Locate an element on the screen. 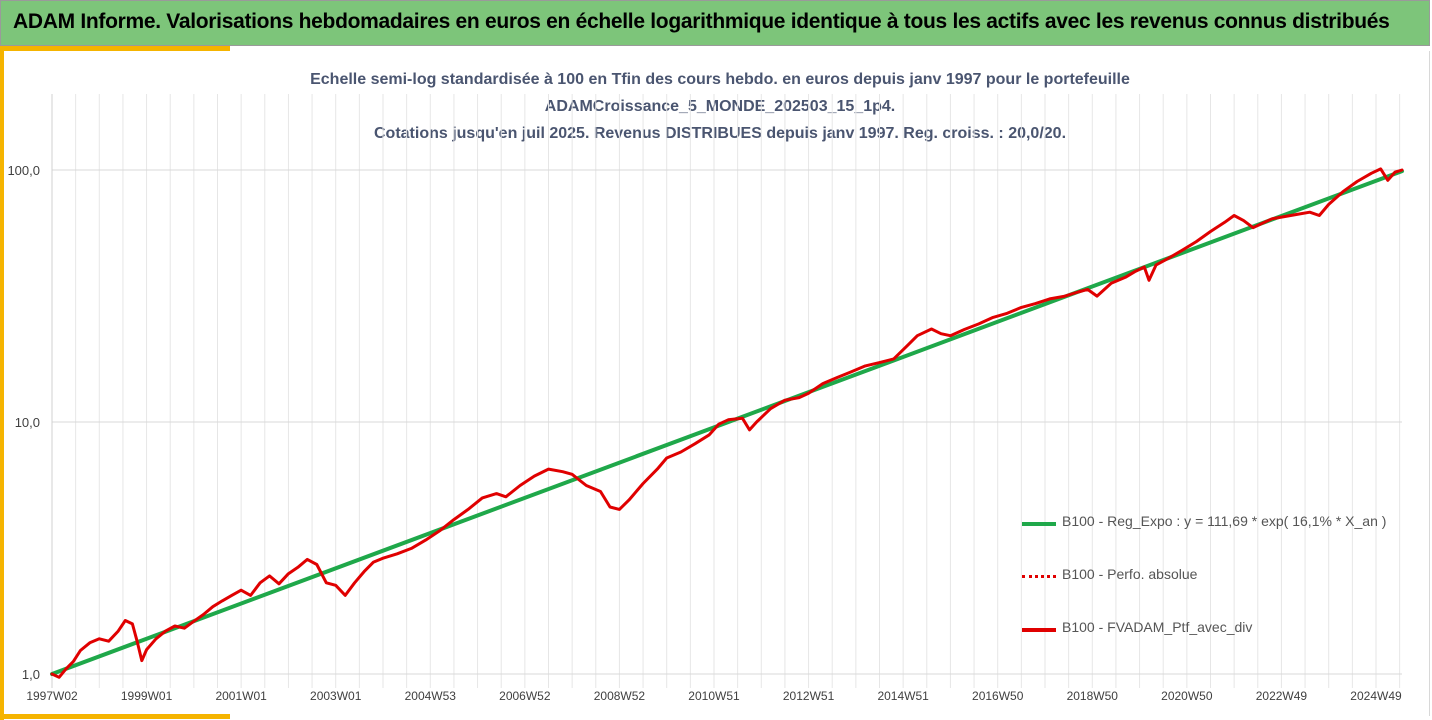 The image size is (1432, 720). legend-label-perfo-absolue: B100 - Perfo. absolue is located at coordinates (1130, 574).